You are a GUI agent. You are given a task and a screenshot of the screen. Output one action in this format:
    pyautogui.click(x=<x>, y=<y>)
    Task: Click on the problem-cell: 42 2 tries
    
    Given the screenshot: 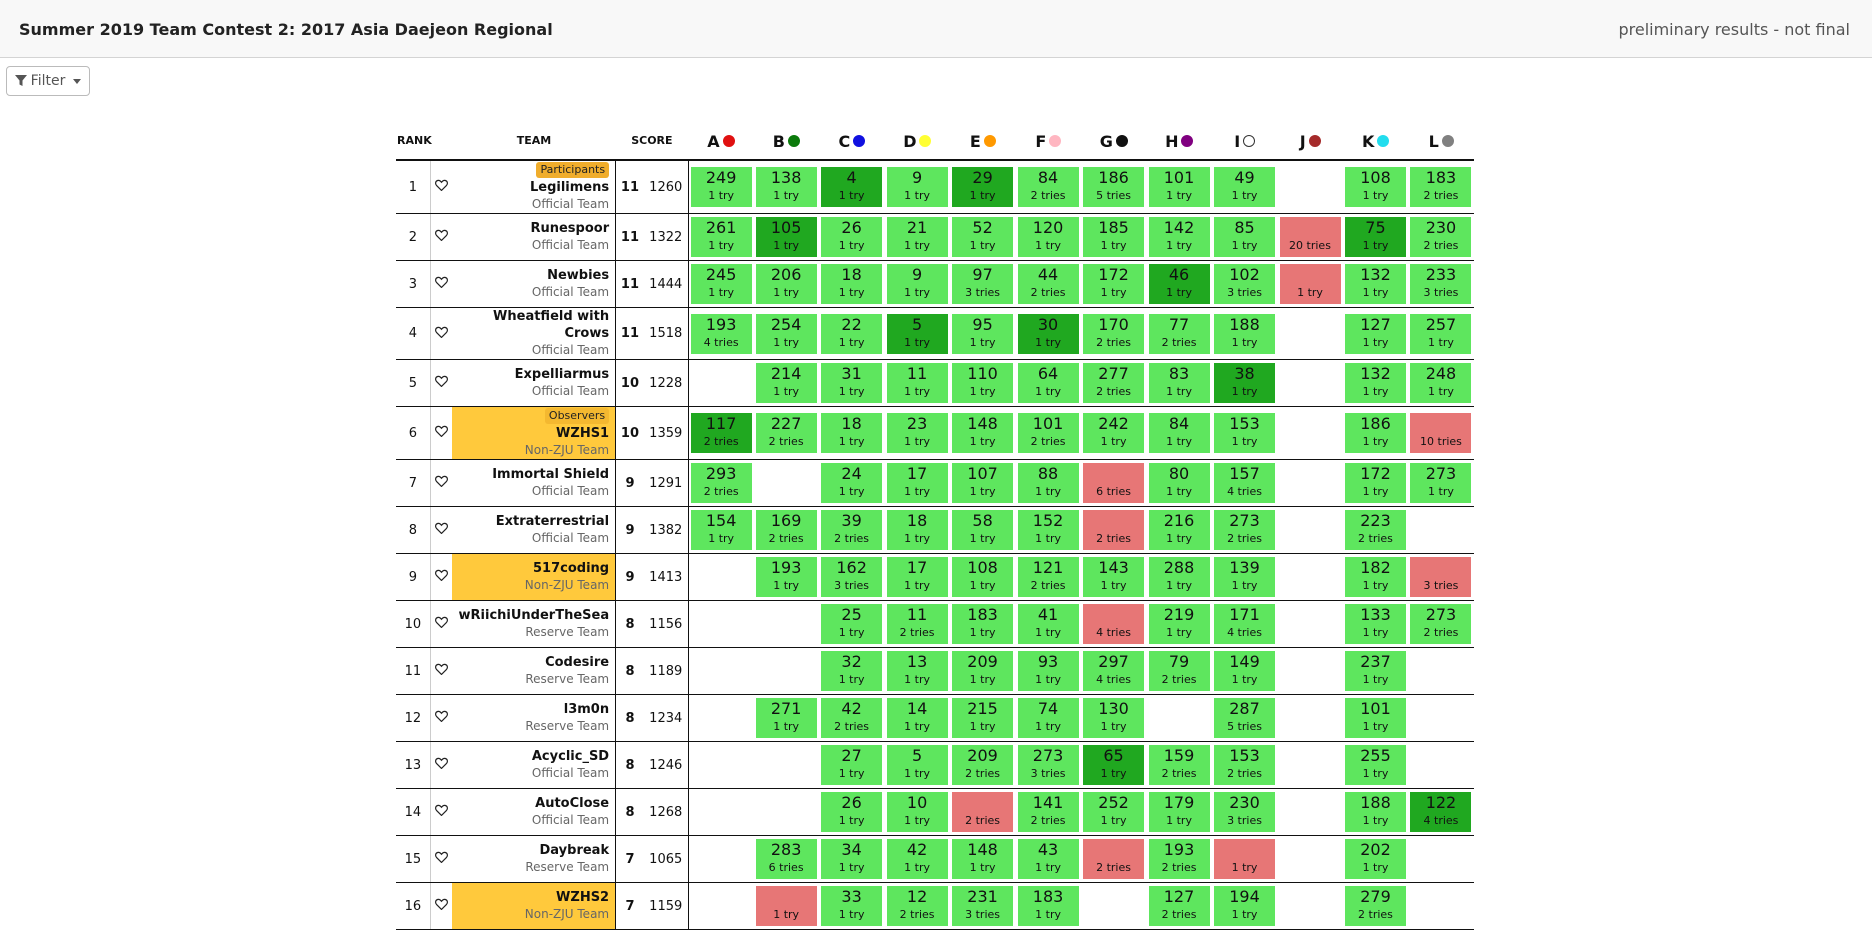 What is the action you would take?
    pyautogui.click(x=852, y=718)
    